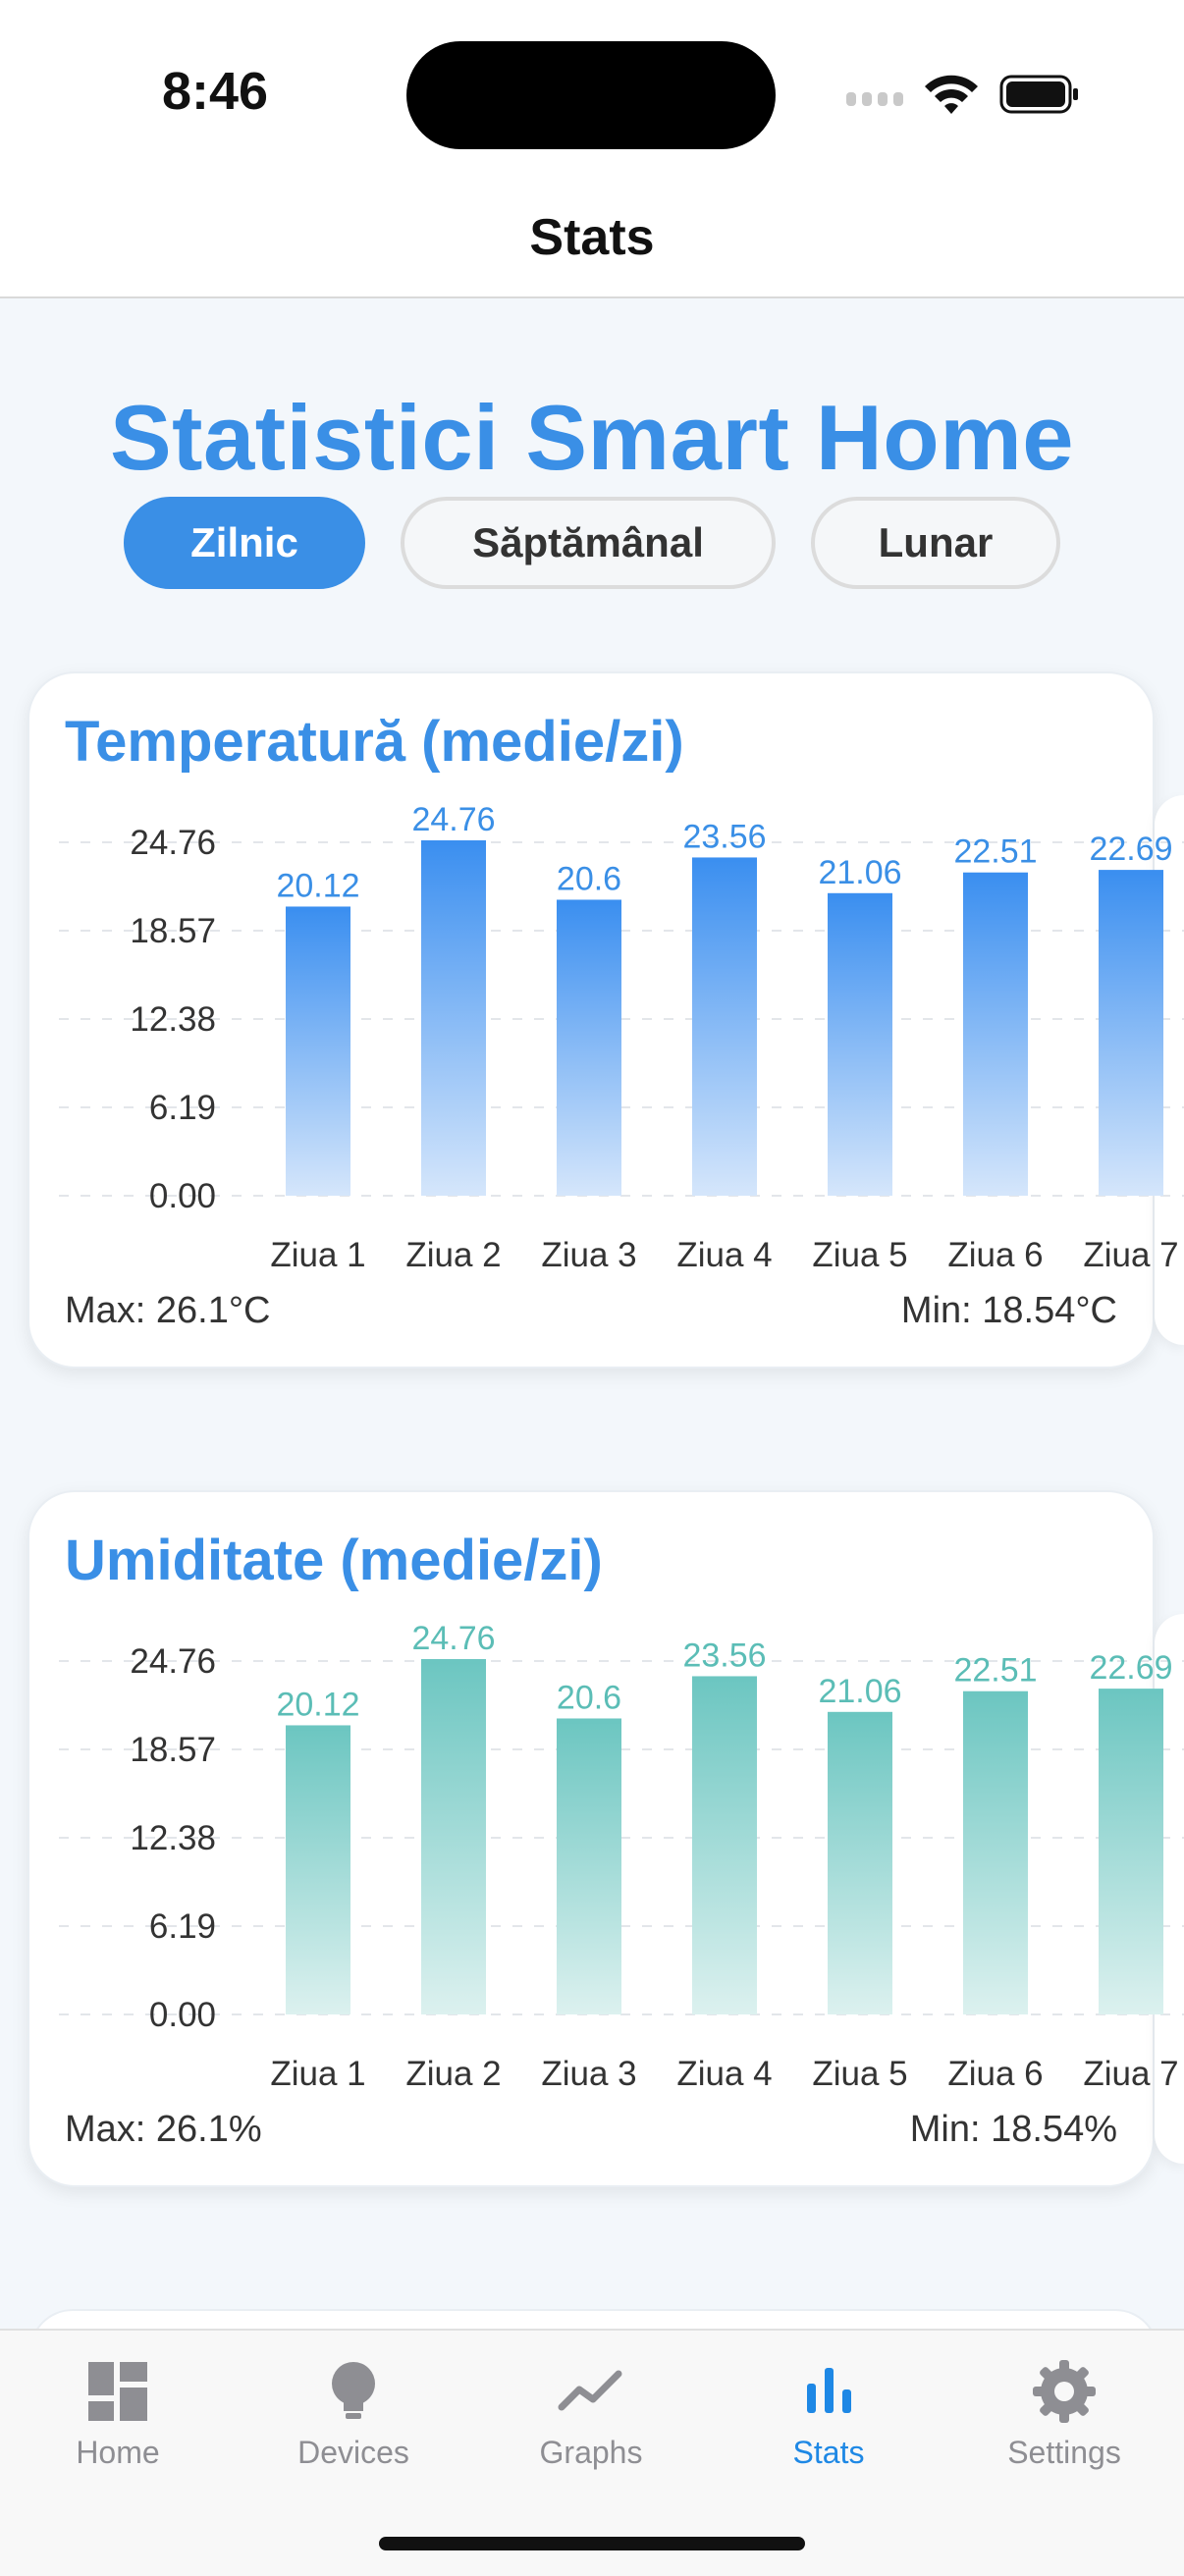 Image resolution: width=1184 pixels, height=2576 pixels. I want to click on card-title: Umiditate (medie/zi), so click(334, 1560).